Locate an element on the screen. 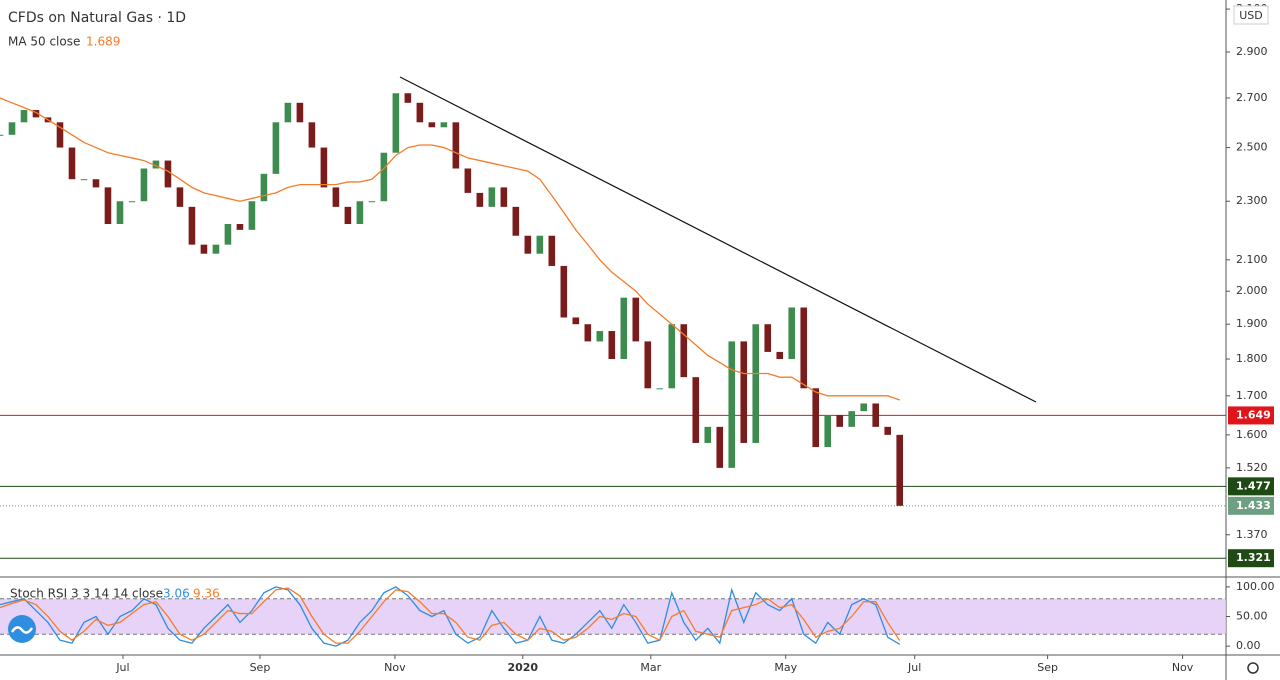  y-tick-label: 2.700 is located at coordinates (1252, 97).